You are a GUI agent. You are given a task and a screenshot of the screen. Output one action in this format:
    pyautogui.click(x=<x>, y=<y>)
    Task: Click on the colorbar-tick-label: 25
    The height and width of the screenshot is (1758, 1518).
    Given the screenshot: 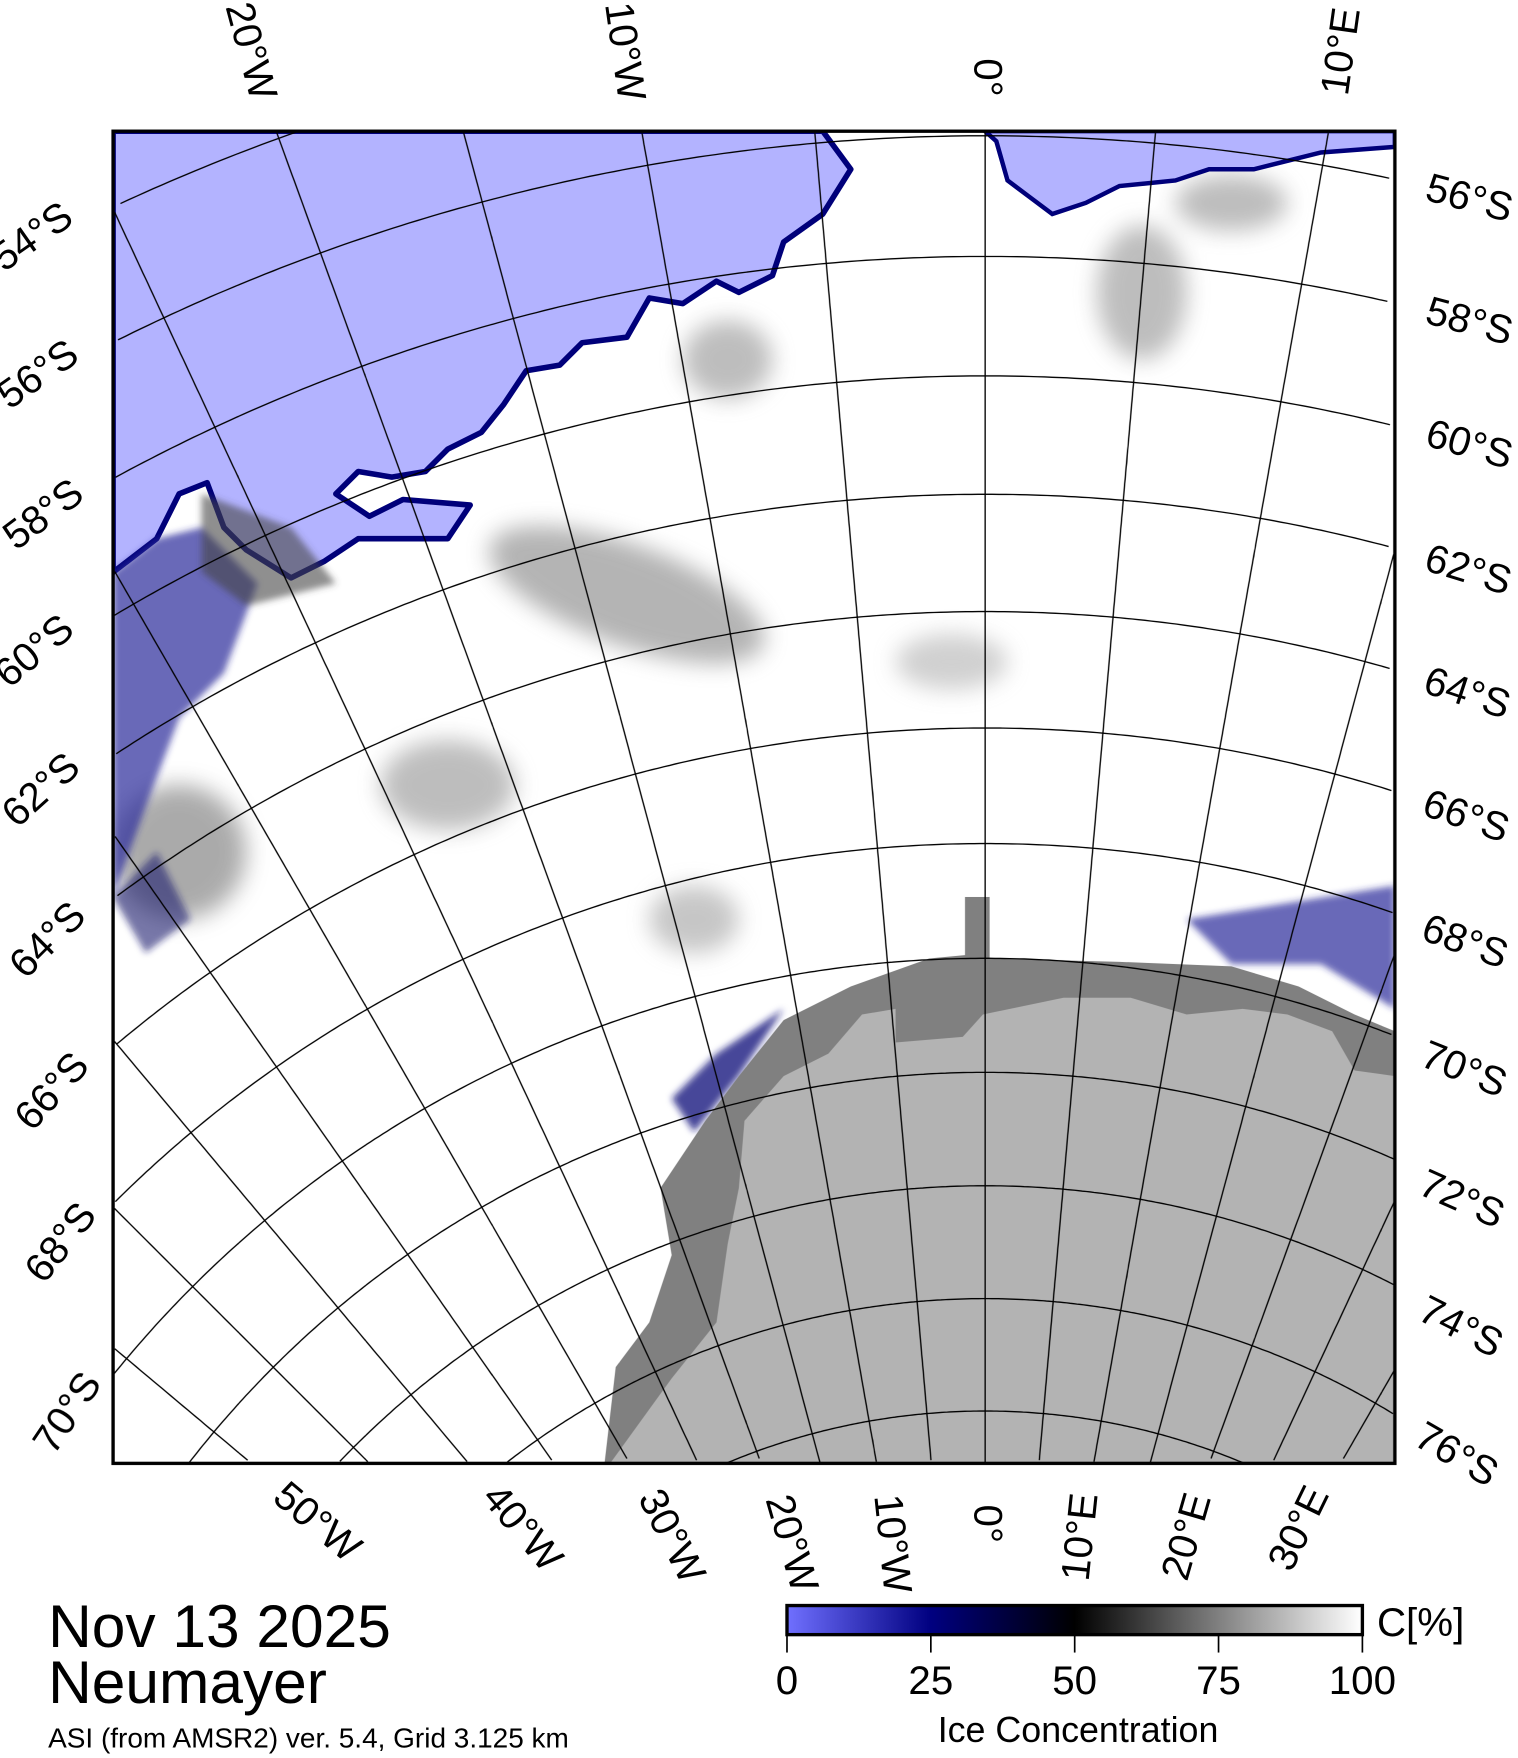 What is the action you would take?
    pyautogui.click(x=930, y=1680)
    